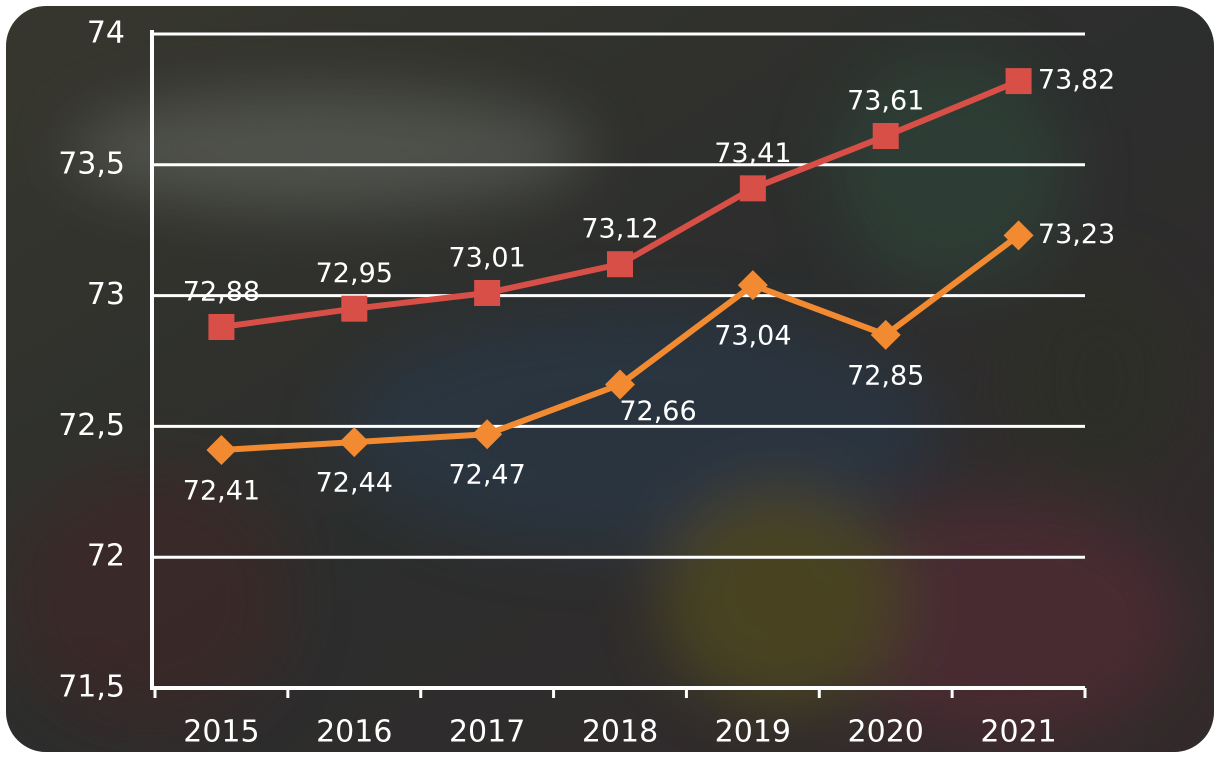 Image resolution: width=1220 pixels, height=758 pixels. I want to click on data-label: 73,01, so click(486, 257).